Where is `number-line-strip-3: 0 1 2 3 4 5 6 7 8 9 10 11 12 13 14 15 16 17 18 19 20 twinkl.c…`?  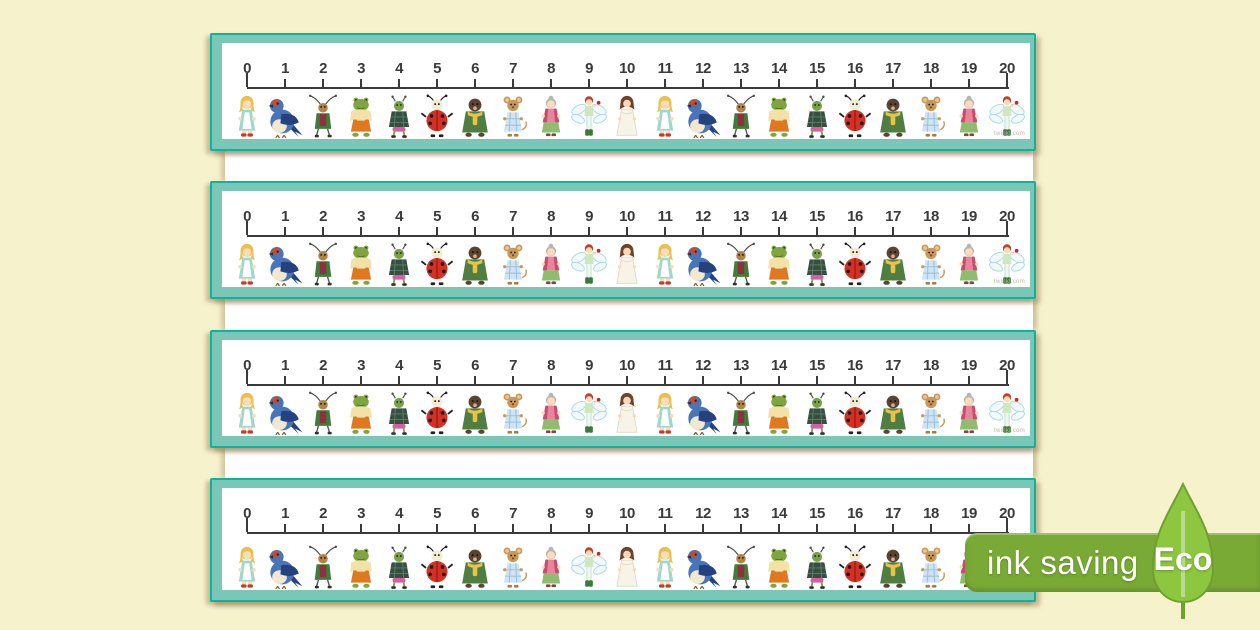 number-line-strip-3: 0 1 2 3 4 5 6 7 8 9 10 11 12 13 14 15 16 17 18 19 20 twinkl.c… is located at coordinates (623, 389).